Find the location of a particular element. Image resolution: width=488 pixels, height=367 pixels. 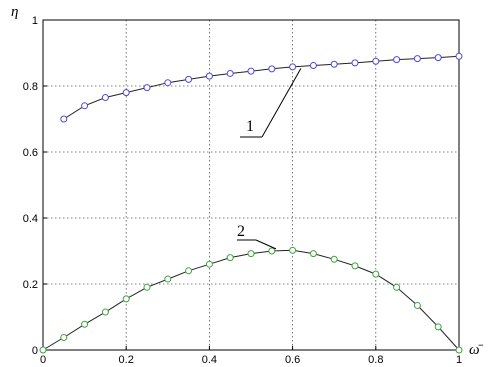

annotations: 12 is located at coordinates (269, 159).